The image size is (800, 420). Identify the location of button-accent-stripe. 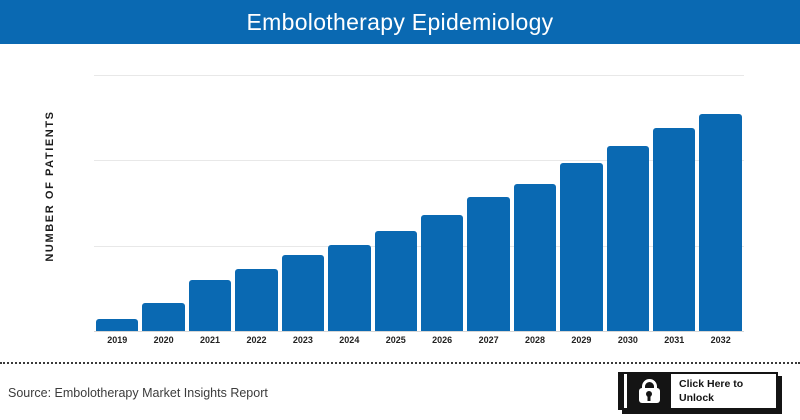
(622, 391).